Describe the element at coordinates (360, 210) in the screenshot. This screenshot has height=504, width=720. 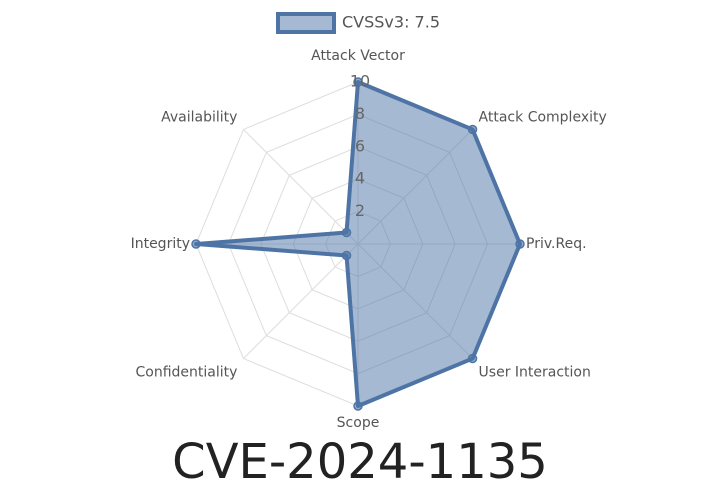
I see `tick-label: 2` at that location.